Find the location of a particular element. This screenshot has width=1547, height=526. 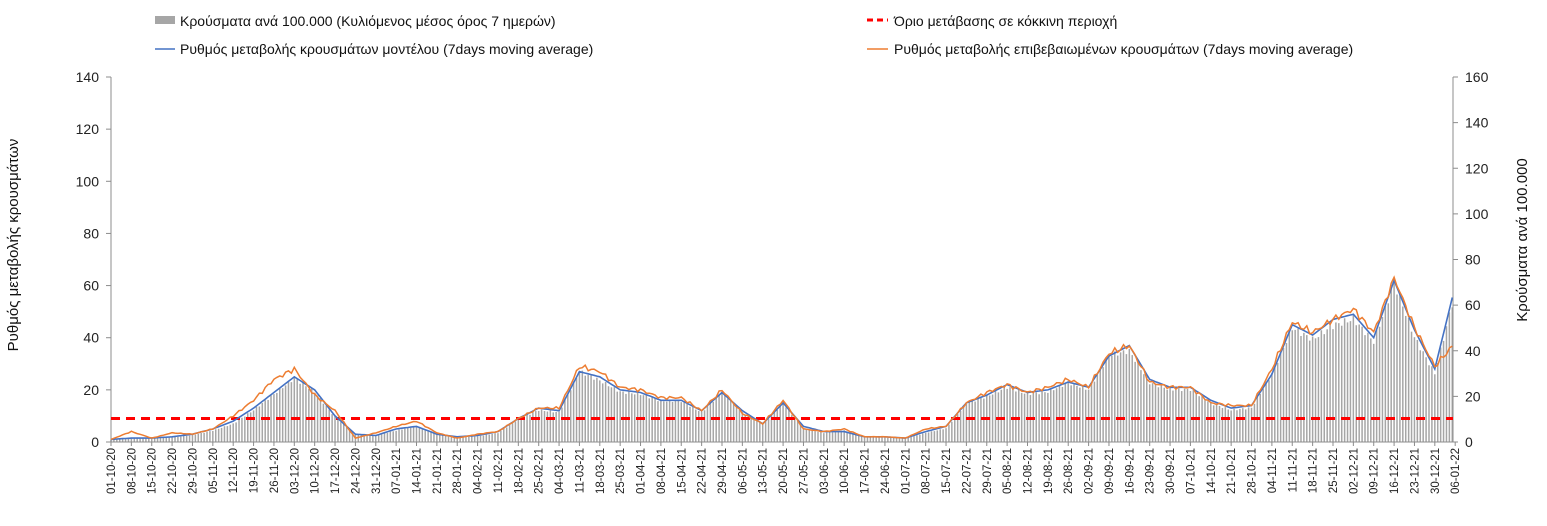

y-left-tick-label: 40 is located at coordinates (91, 338).